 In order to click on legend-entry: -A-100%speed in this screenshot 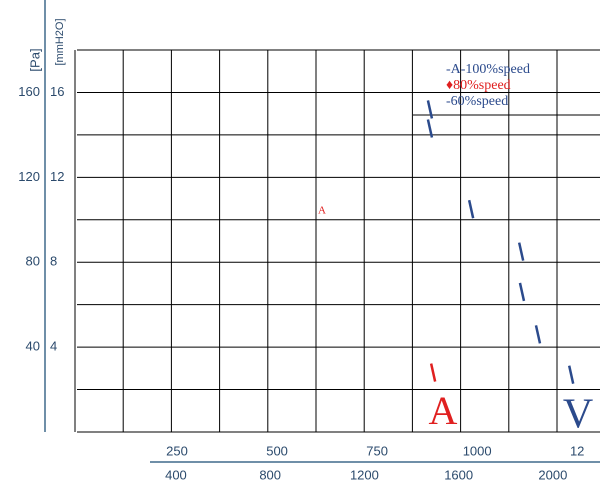, I will do `click(488, 69)`.